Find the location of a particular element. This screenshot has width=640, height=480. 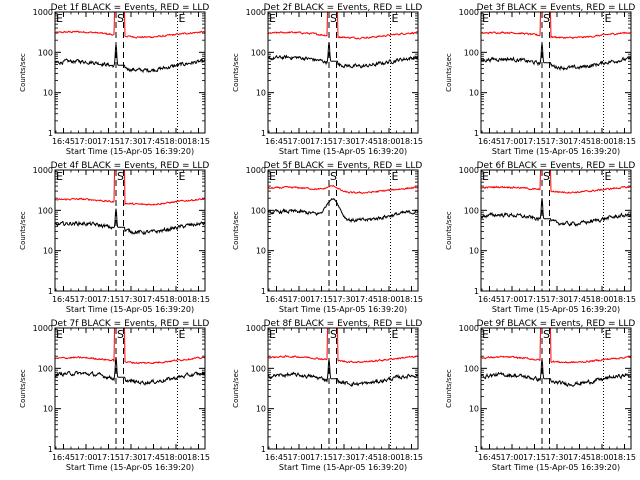

panel-title: Det 6f BLACK = Events, RED = LLD is located at coordinates (556, 166).